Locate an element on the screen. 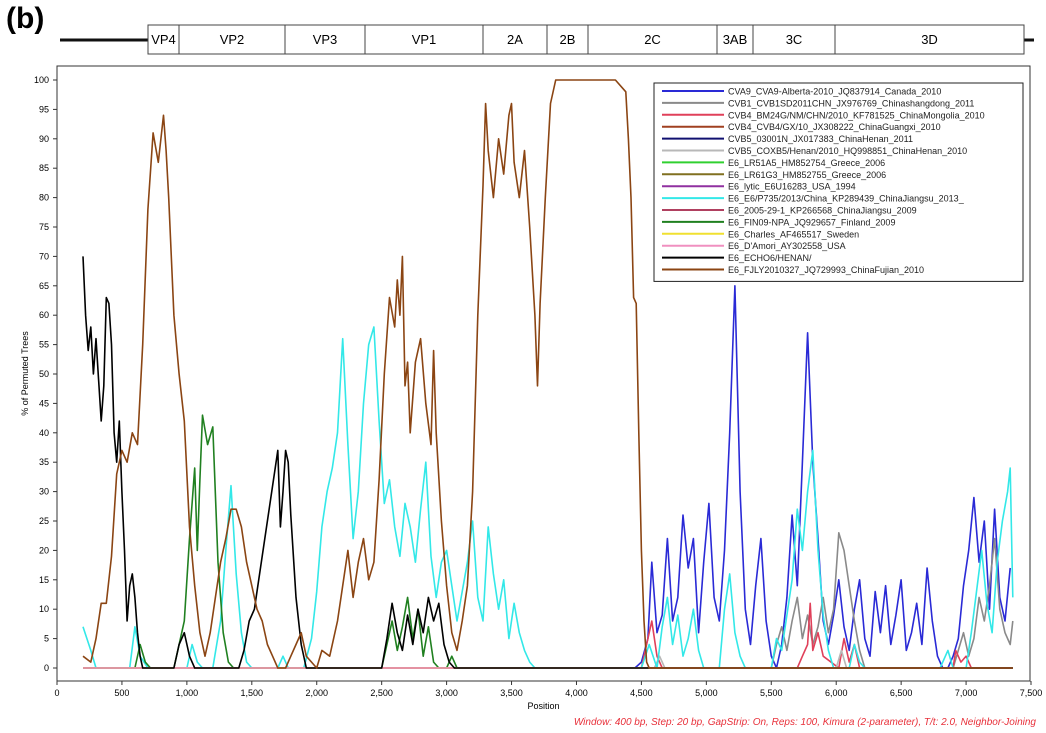 This screenshot has width=1046, height=733. x-tick-label: 3,500 is located at coordinates (511, 693).